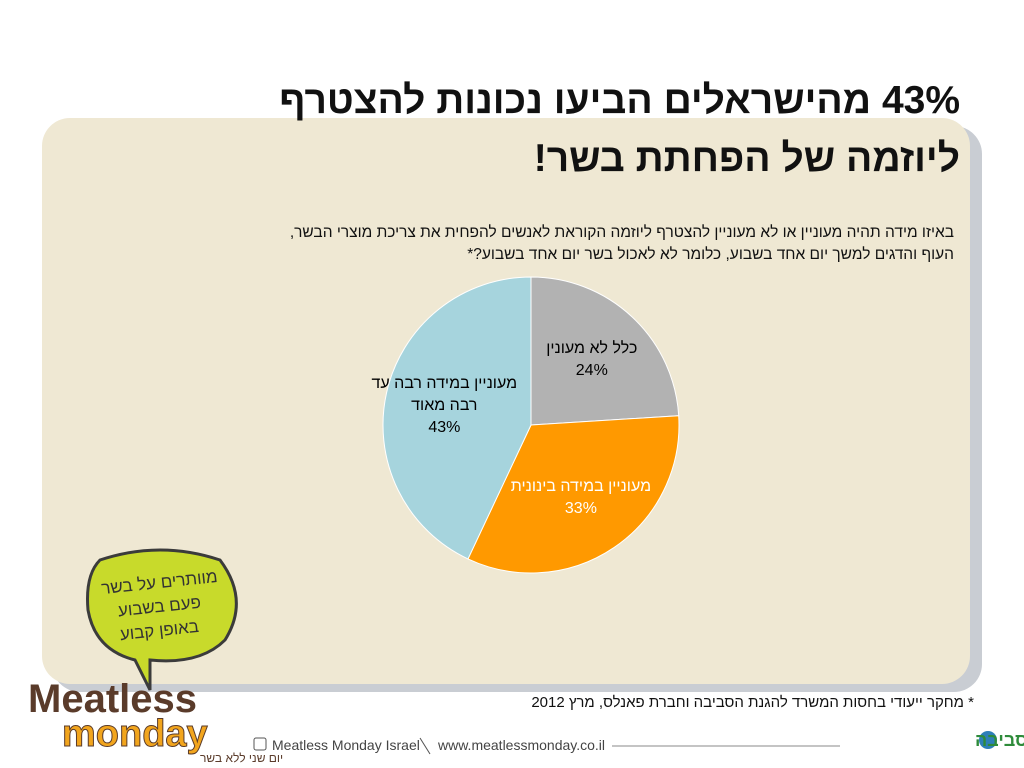  I want to click on slice-label: מעוניין במידה בינונית 33%, so click(581, 498).